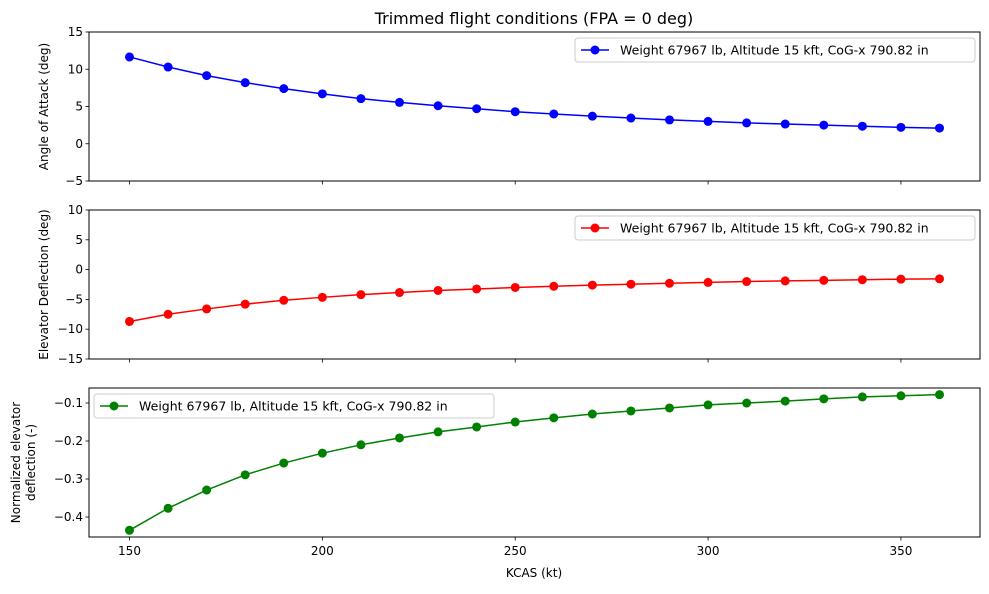 Image resolution: width=989 pixels, height=594 pixels. I want to click on y-tick-label: 5, so click(79, 107).